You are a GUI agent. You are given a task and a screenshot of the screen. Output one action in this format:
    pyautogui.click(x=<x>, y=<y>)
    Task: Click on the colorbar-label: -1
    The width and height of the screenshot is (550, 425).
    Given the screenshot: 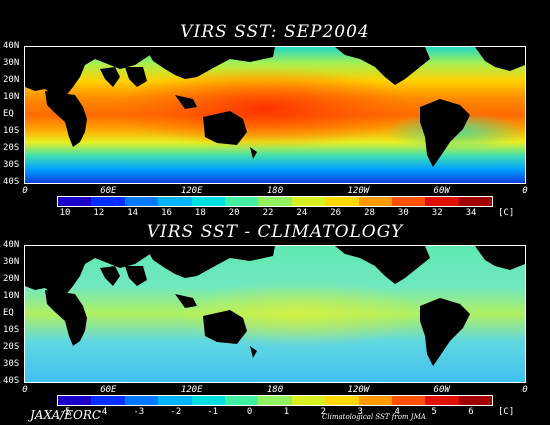 What is the action you would take?
    pyautogui.click(x=213, y=412)
    